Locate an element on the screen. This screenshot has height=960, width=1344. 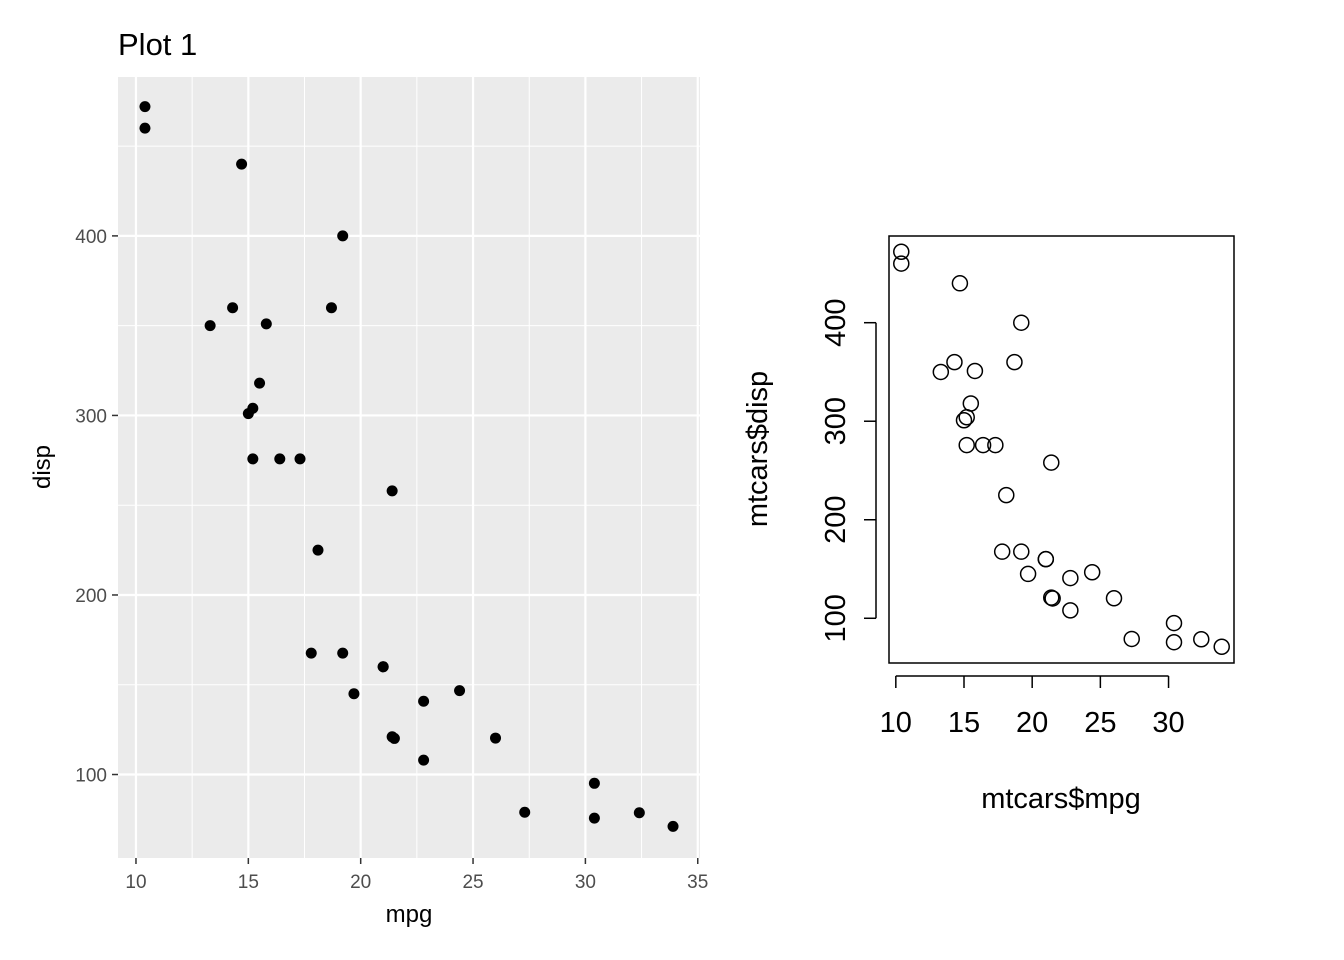
axes: 10 15 20 25 30 100 200 300 400 is located at coordinates (1002, 519).